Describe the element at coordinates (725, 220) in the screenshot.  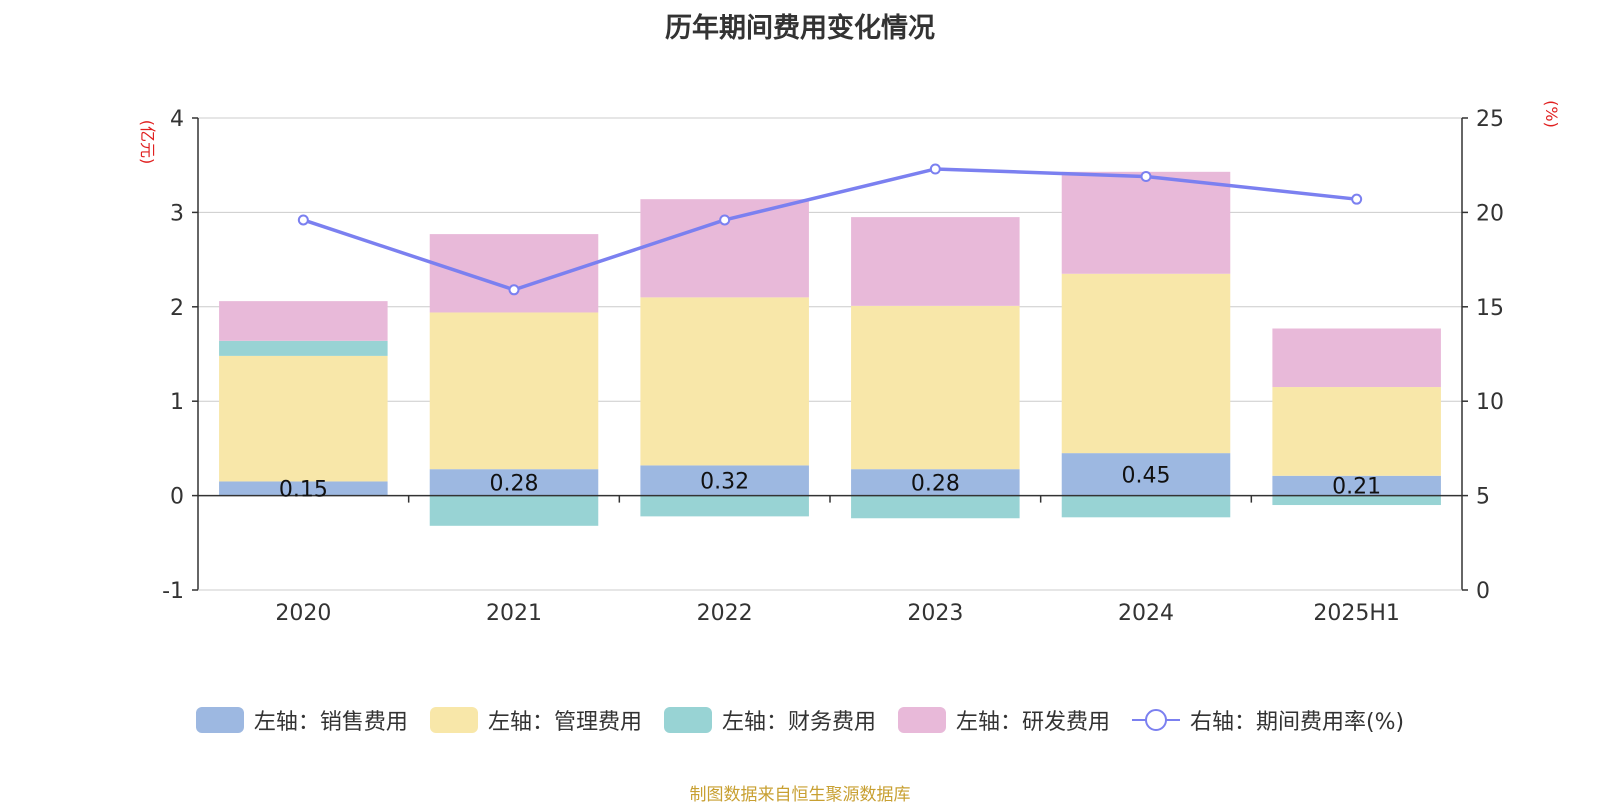
I see `rate-point-2022` at that location.